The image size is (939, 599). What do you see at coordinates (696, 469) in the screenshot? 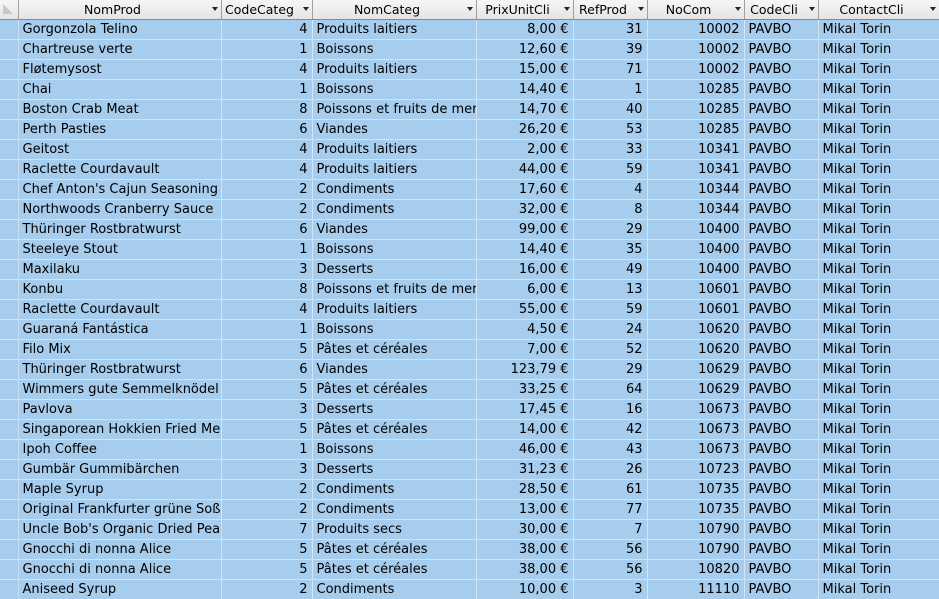
I see `cell-nocom: 10723` at bounding box center [696, 469].